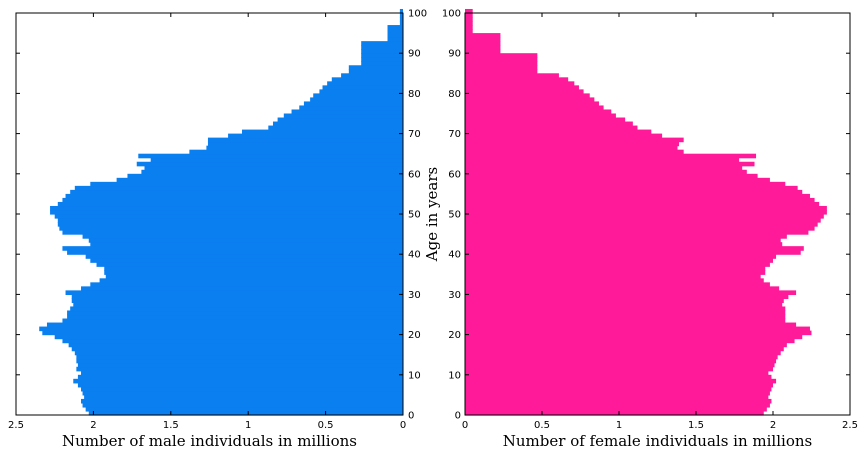 The image size is (860, 454). Describe the element at coordinates (326, 425) in the screenshot. I see `male-x-tick-label: 0.5` at that location.